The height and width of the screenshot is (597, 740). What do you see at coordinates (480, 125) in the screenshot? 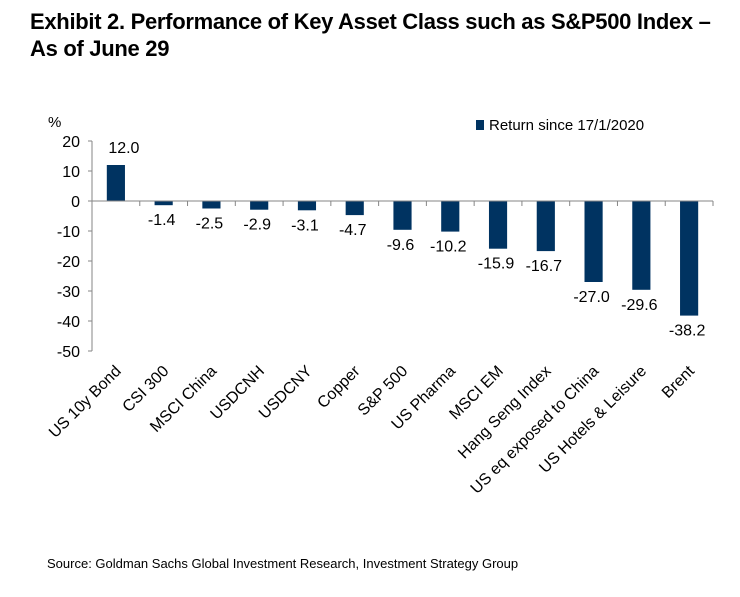
I see `legend-swatch` at bounding box center [480, 125].